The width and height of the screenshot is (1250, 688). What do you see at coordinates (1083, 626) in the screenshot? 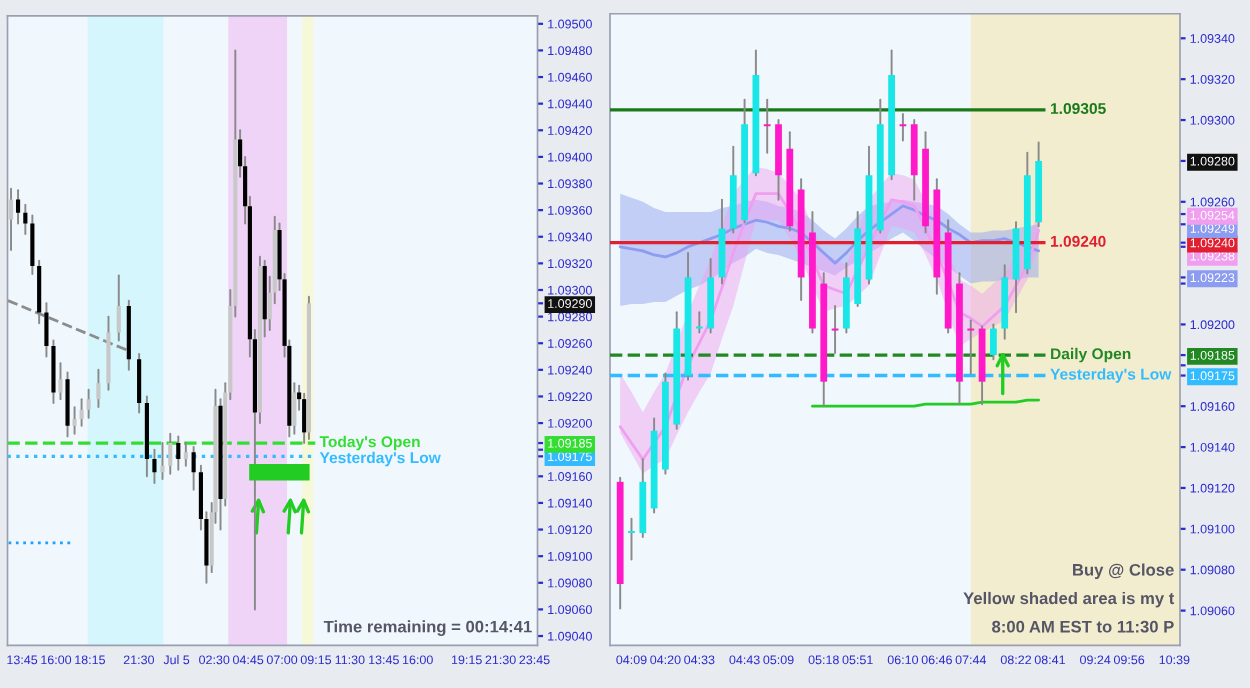
I see `annotation: 8:00 AM EST to 11:30 P` at bounding box center [1083, 626].